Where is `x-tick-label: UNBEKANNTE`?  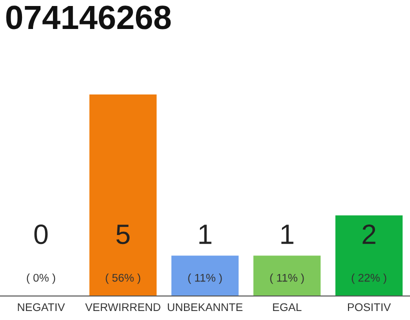 x-tick-label: UNBEKANNTE is located at coordinates (205, 307).